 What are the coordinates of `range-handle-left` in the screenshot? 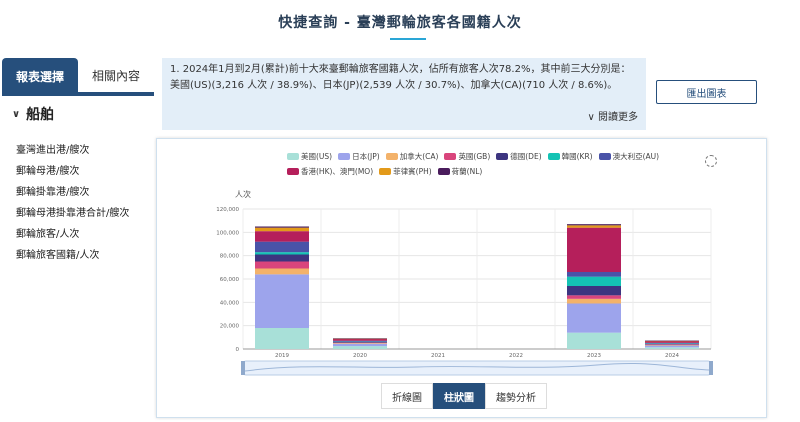 It's located at (243, 368).